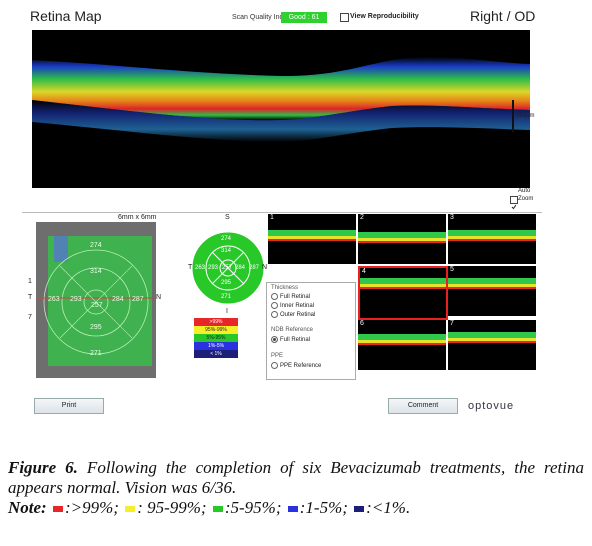 This screenshot has width=592, height=546. I want to click on bscan-thumb-7-number: 7, so click(452, 323).